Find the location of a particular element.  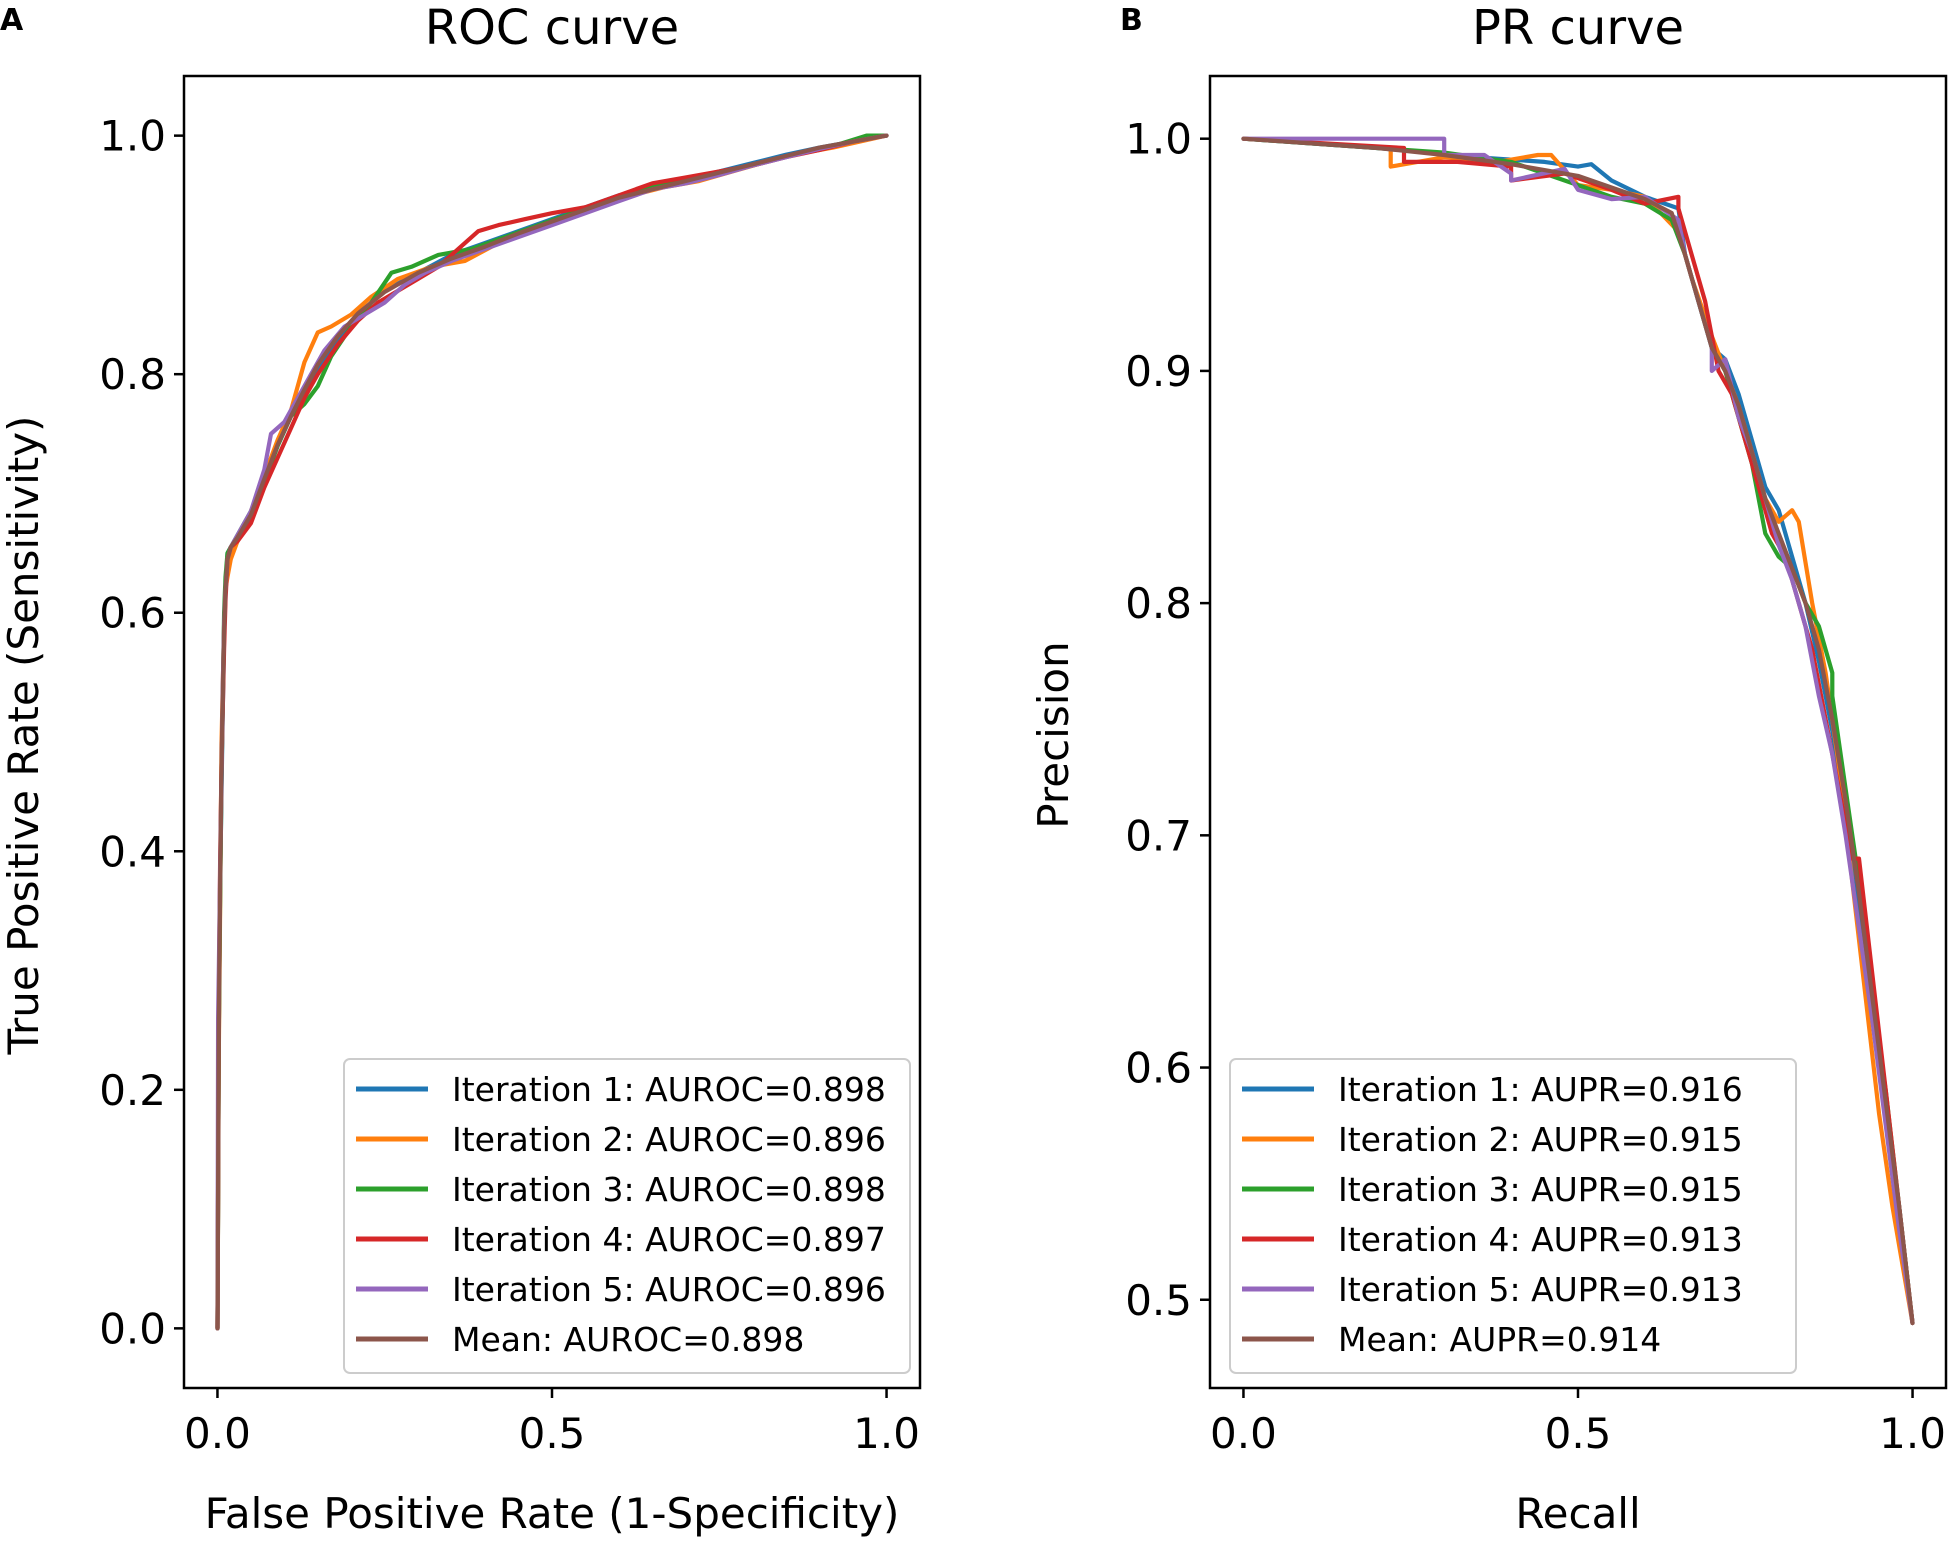

roc-y-label: True Positive Rate (Sensitivity) is located at coordinates (24, 736).